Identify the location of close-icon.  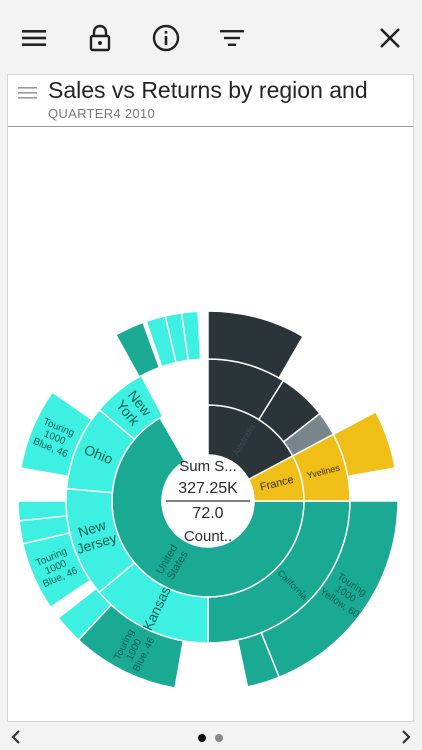
(390, 38).